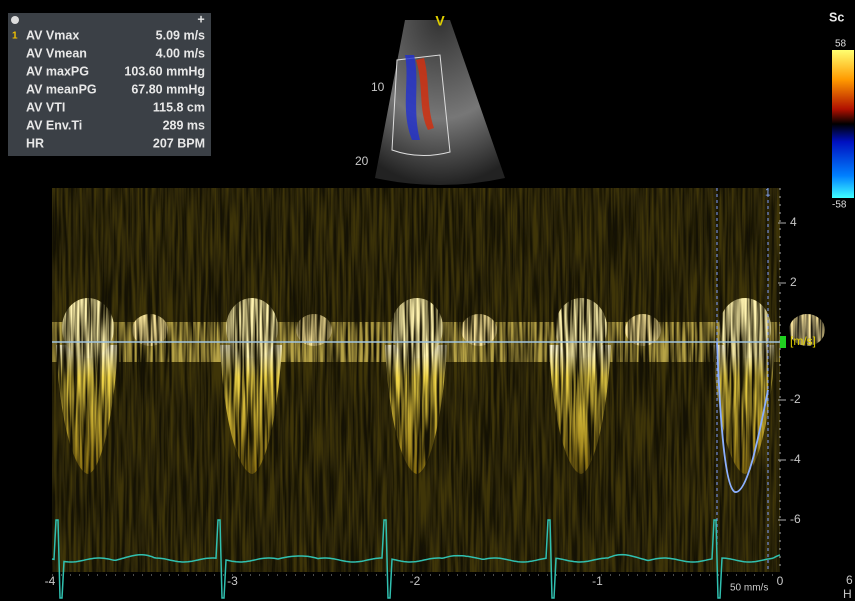 This screenshot has width=855, height=601. What do you see at coordinates (164, 71) in the screenshot?
I see `measurement-value: 103.60 mmHg` at bounding box center [164, 71].